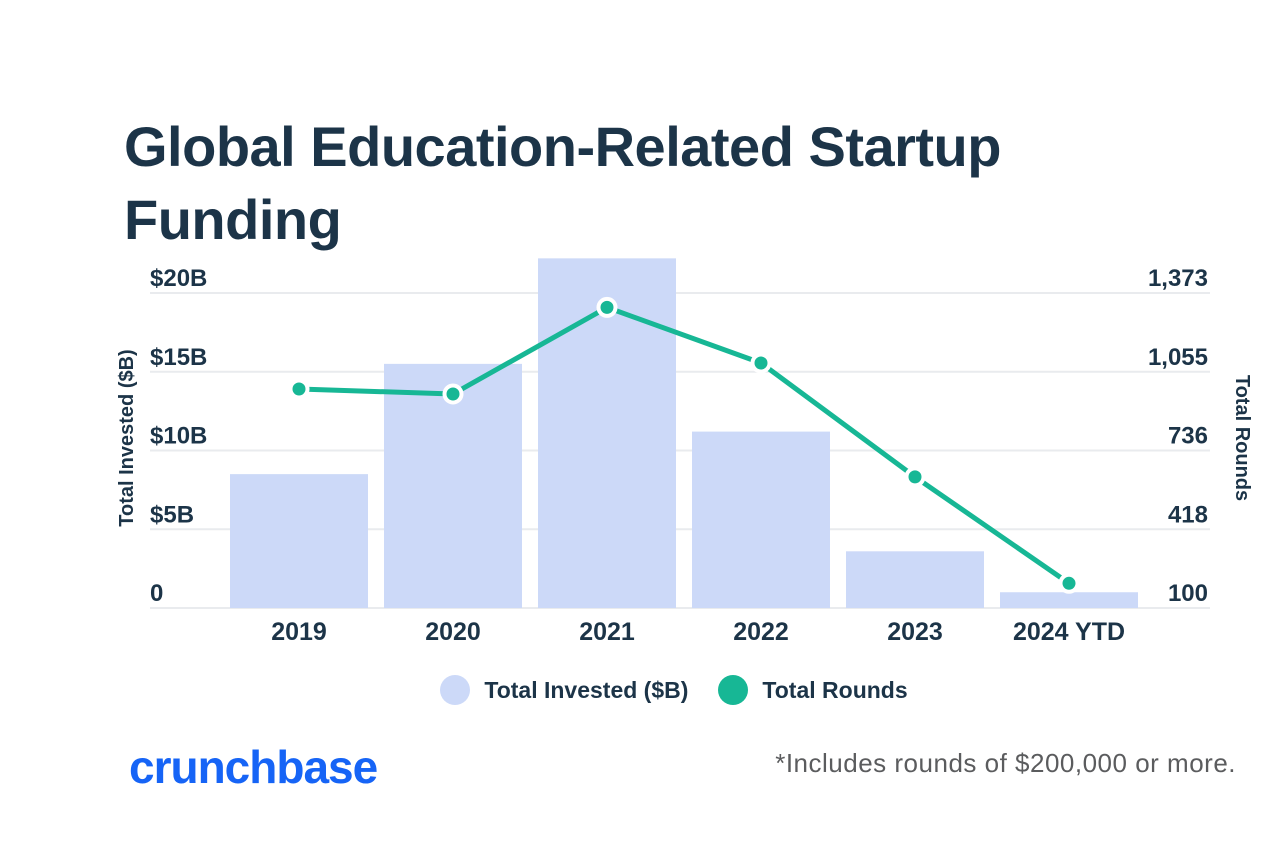 Image resolution: width=1280 pixels, height=843 pixels. Describe the element at coordinates (156, 593) in the screenshot. I see `left-axis-tick-label: 0` at that location.